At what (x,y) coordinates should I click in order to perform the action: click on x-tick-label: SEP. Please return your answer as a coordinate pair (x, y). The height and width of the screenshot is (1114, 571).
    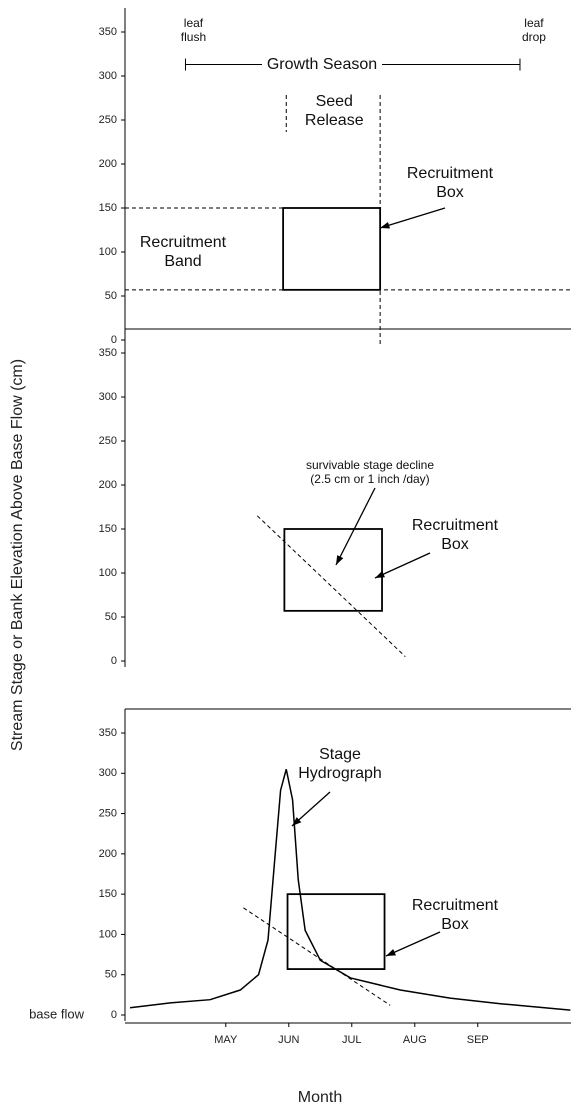
    Looking at the image, I should click on (478, 1040).